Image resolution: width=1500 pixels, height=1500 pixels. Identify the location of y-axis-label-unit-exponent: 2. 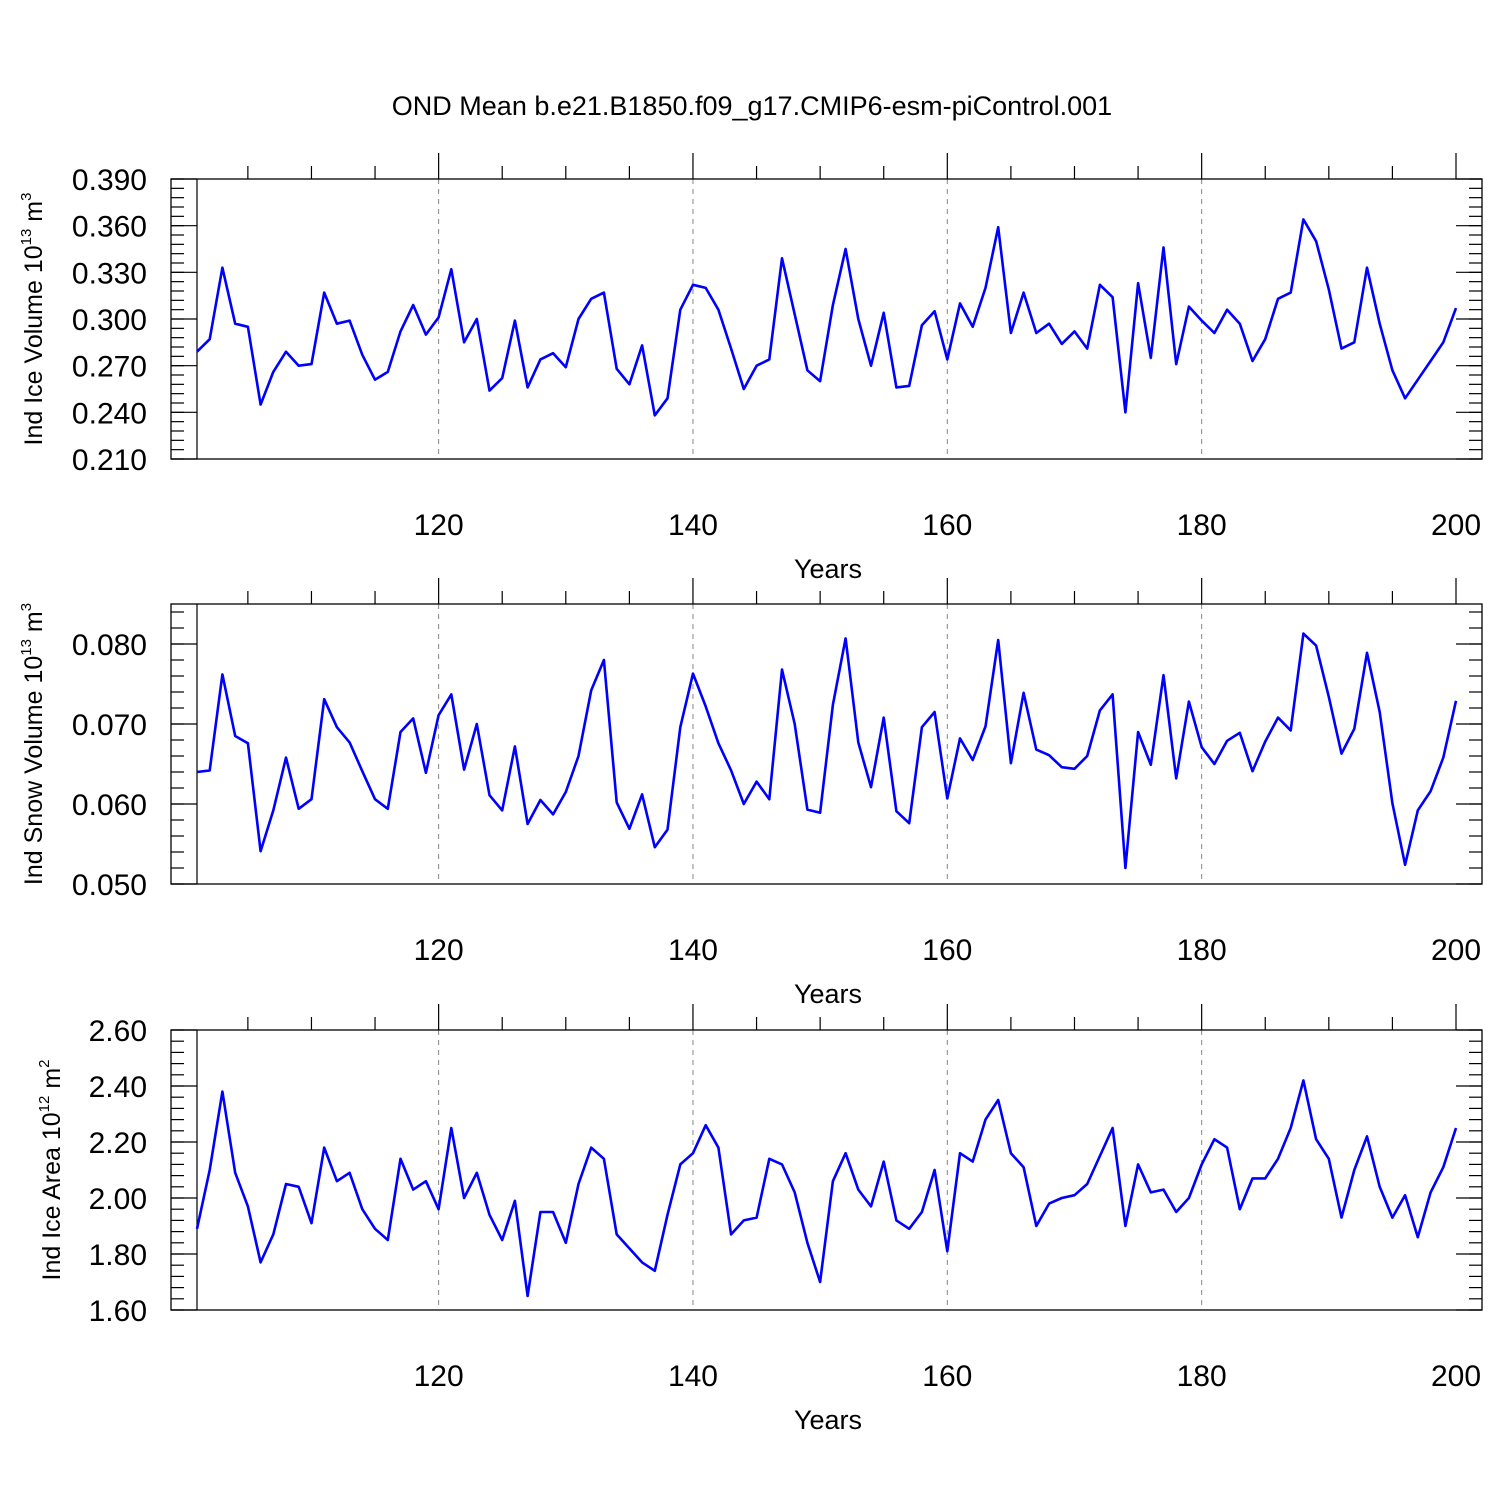
(44, 1064).